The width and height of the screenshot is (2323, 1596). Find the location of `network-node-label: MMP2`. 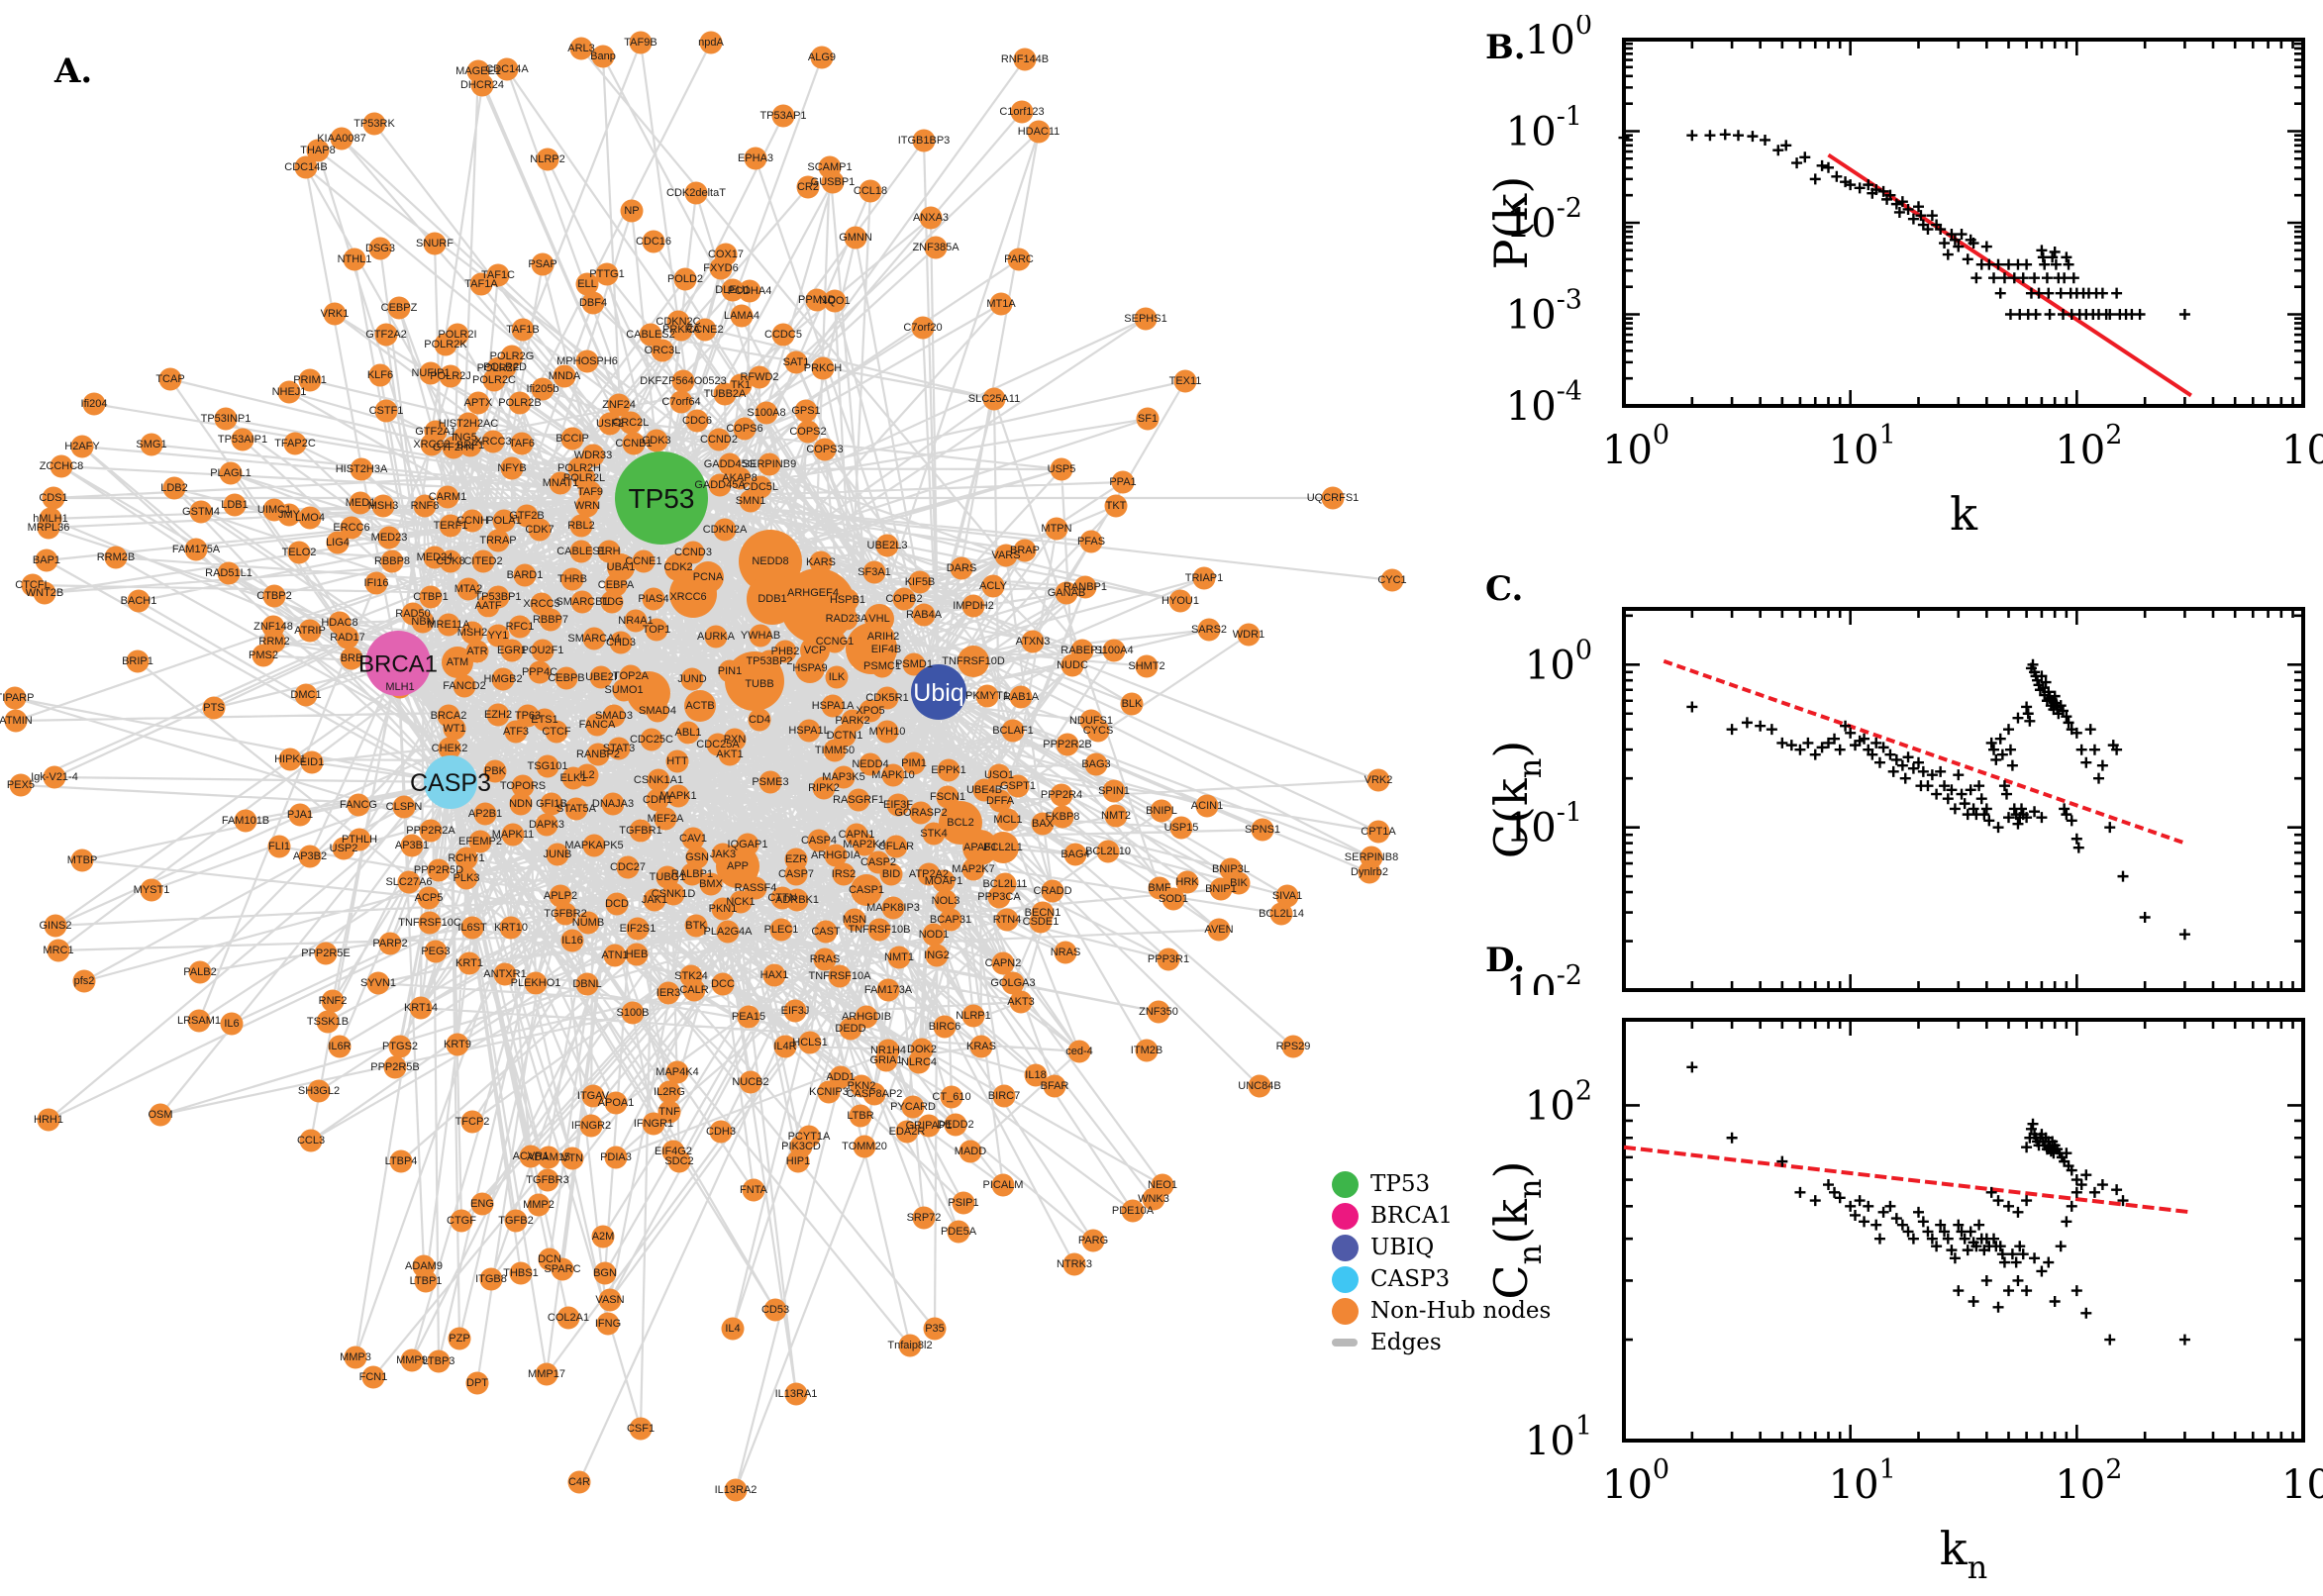

network-node-label: MMP2 is located at coordinates (539, 1205).